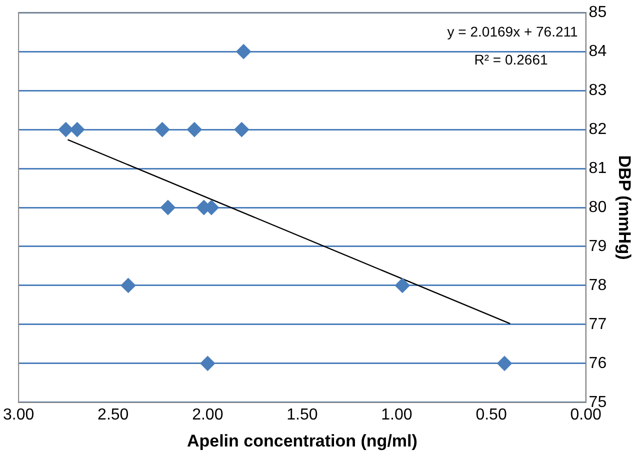 Image resolution: width=644 pixels, height=460 pixels. What do you see at coordinates (597, 285) in the screenshot?
I see `y-tick-label: 78` at bounding box center [597, 285].